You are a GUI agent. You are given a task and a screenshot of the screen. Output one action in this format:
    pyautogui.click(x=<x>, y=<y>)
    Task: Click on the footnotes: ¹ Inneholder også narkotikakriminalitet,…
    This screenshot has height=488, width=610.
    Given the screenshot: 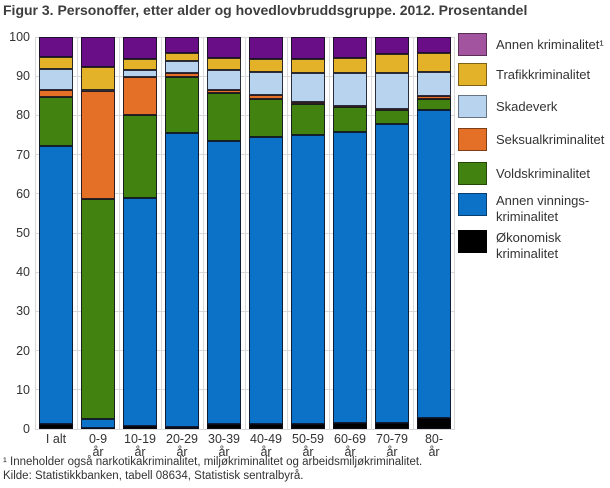 What is the action you would take?
    pyautogui.click(x=305, y=469)
    